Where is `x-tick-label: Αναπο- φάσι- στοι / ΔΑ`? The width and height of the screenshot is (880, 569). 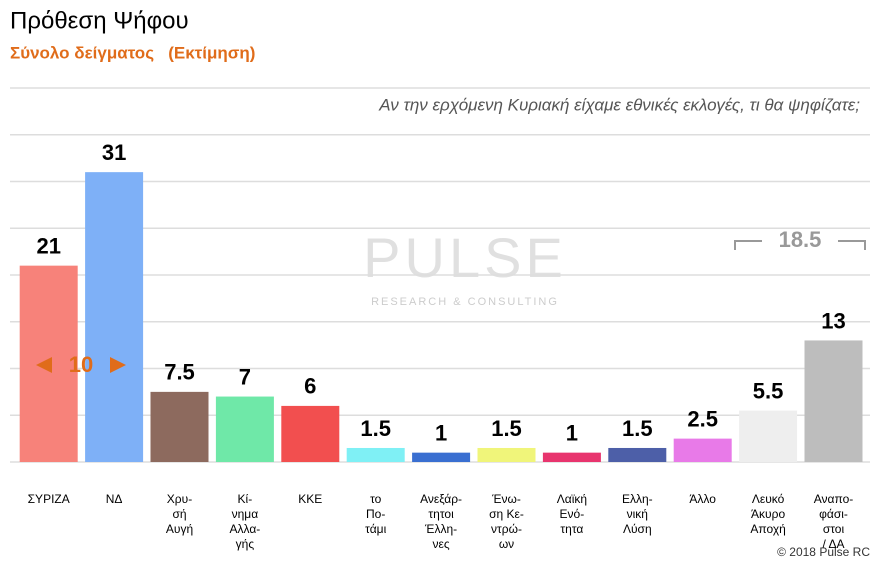 x-tick-label: Αναπο- φάσι- στοι / ΔΑ is located at coordinates (833, 521).